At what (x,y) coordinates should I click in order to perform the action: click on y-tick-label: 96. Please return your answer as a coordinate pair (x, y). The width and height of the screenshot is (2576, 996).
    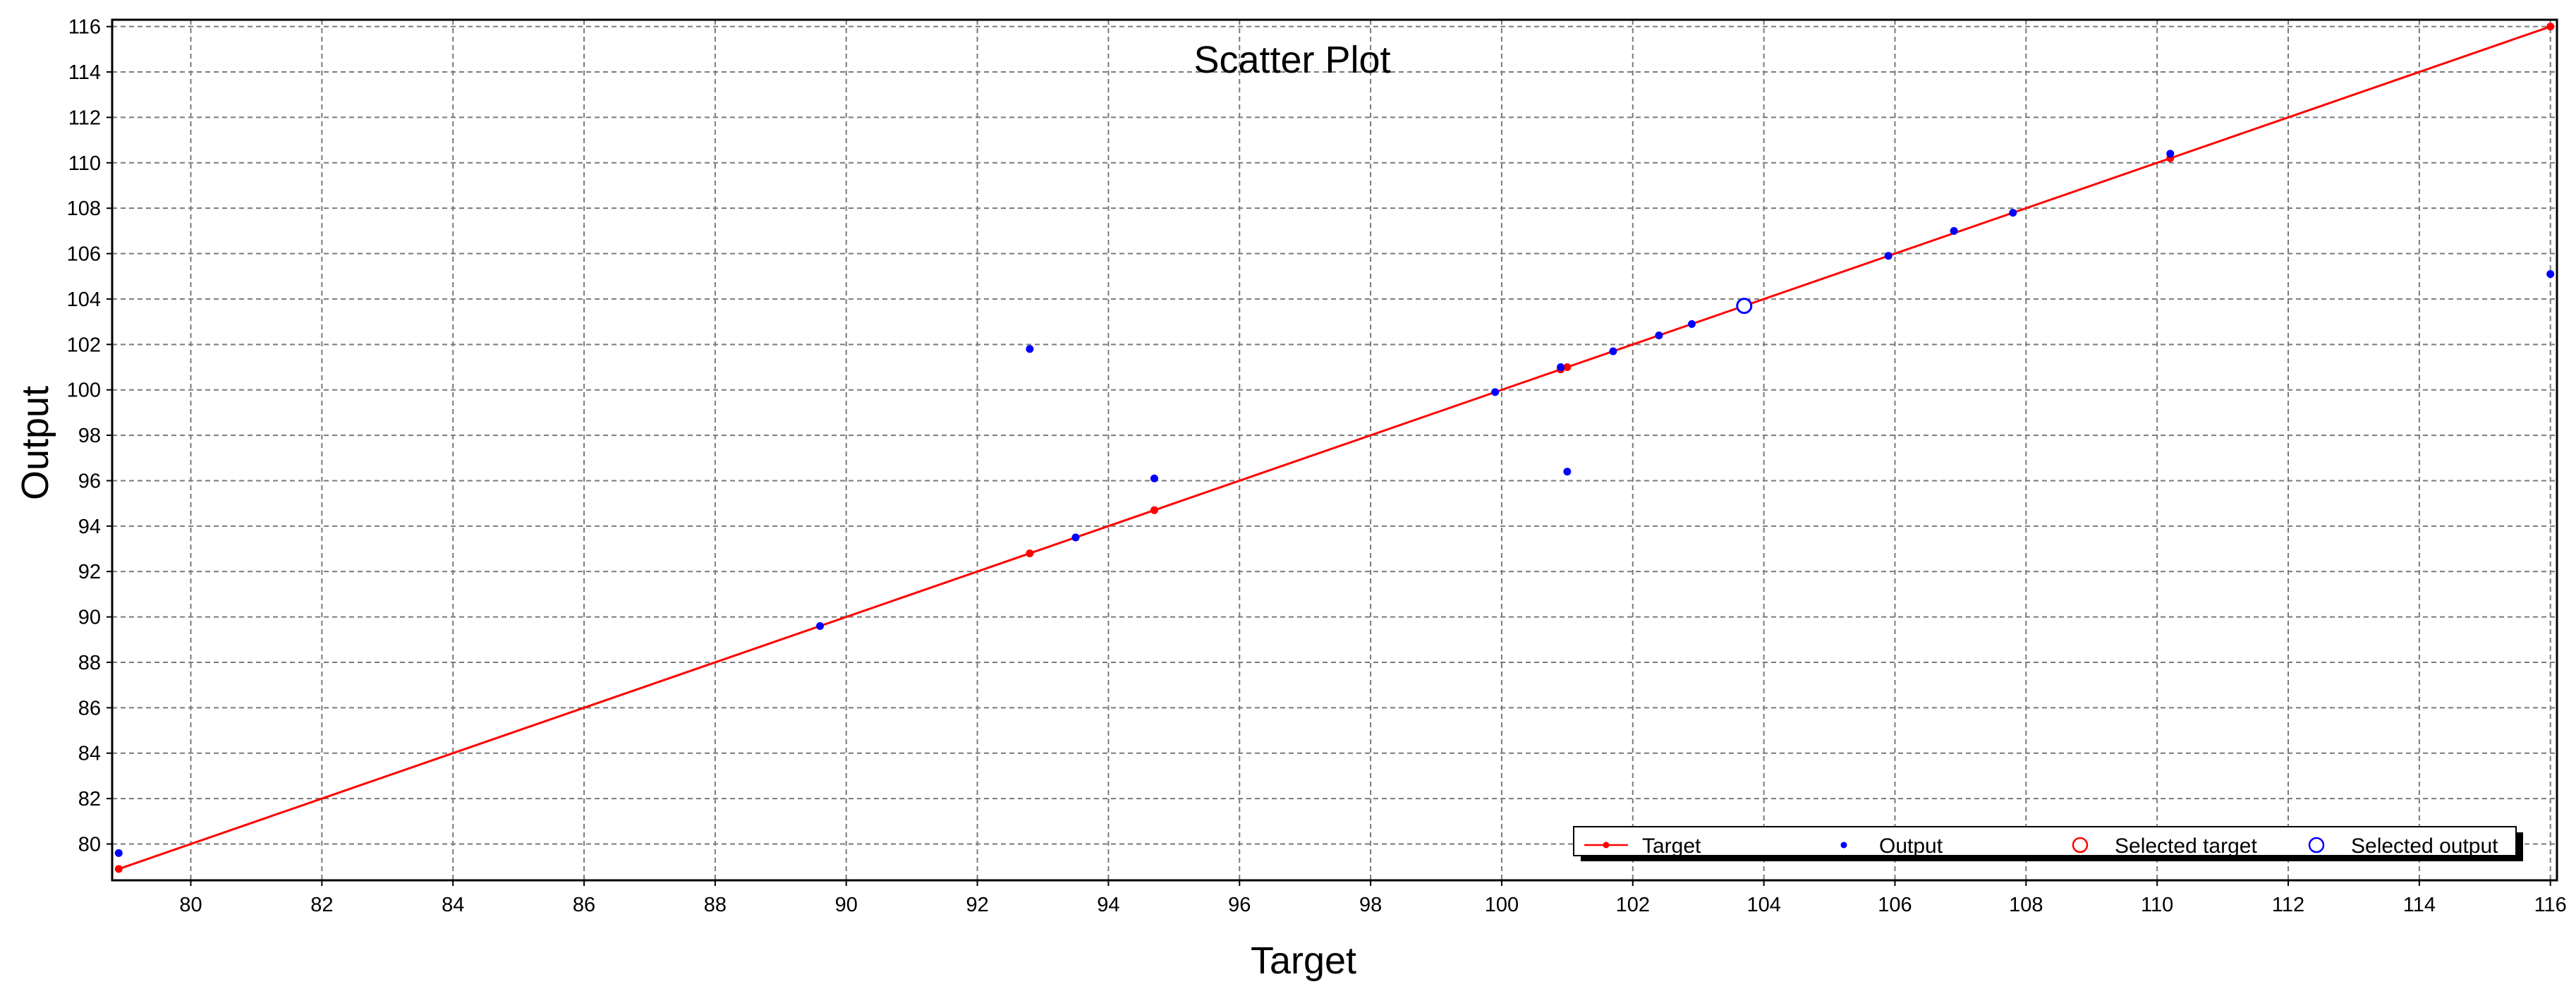
    Looking at the image, I should click on (89, 481).